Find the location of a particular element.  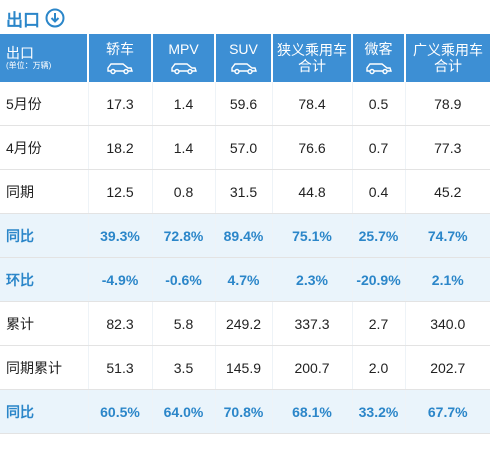

cell: 39.3% is located at coordinates (119, 235).